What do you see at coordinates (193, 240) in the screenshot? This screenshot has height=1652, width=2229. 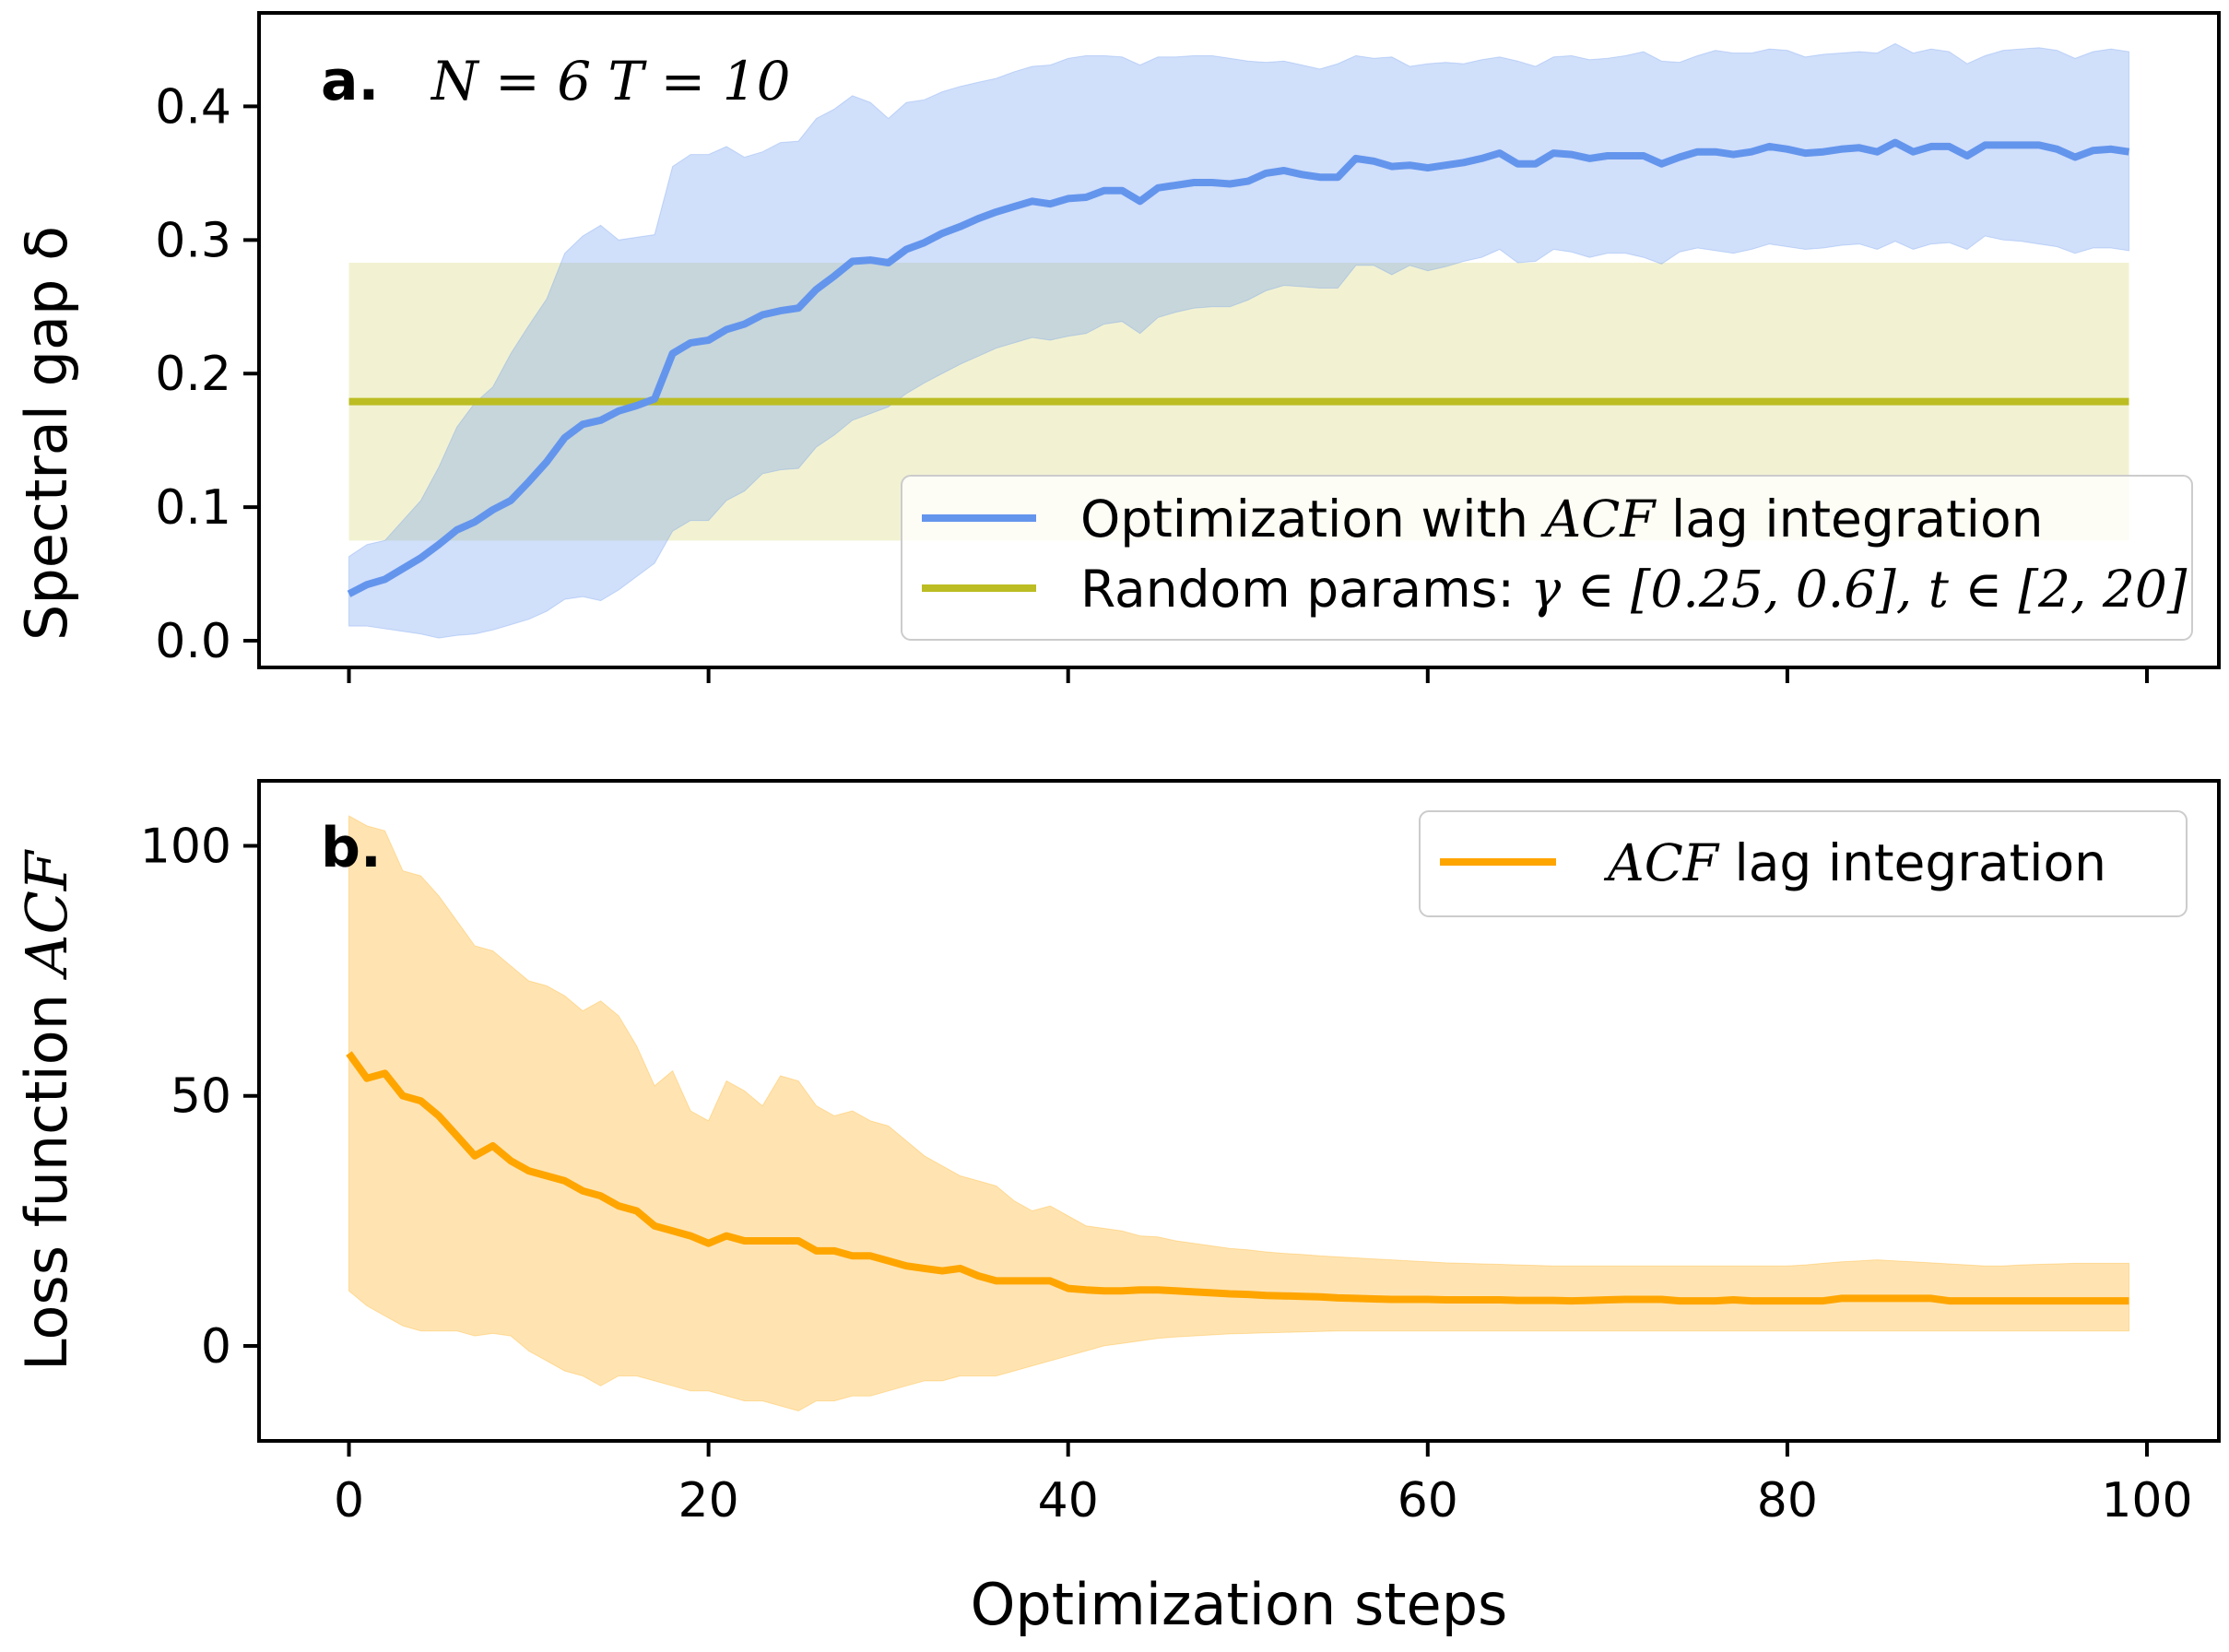 I see `y-tick-label: 0.3` at bounding box center [193, 240].